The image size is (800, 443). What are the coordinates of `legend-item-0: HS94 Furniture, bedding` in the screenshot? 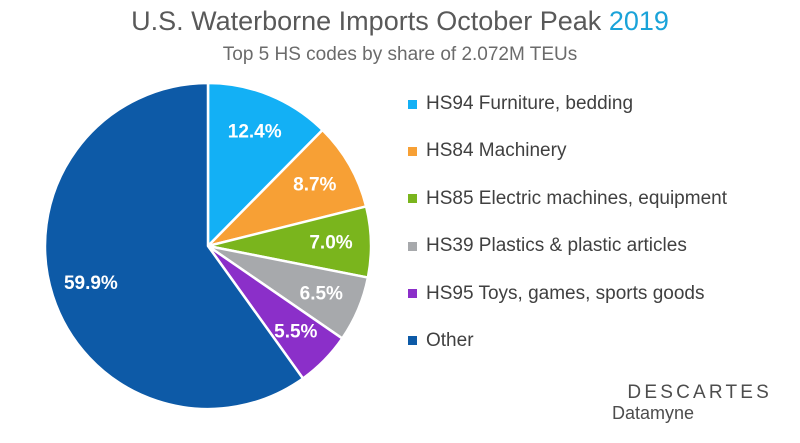 It's located at (567, 104).